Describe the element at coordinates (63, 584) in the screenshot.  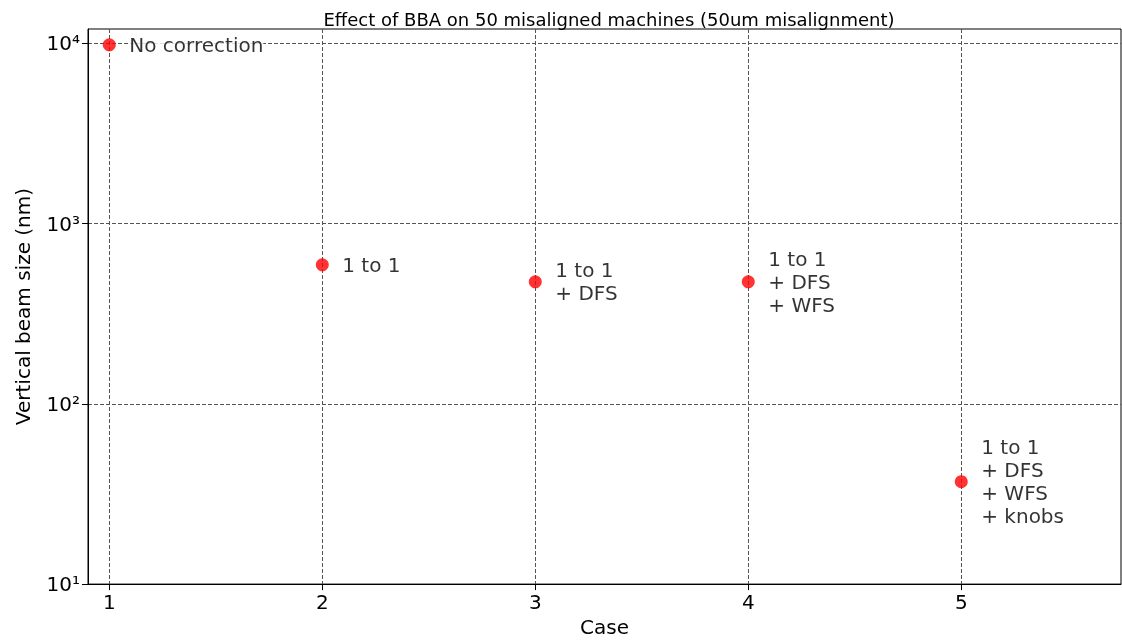
I see `y-tick-label: 10¹` at that location.